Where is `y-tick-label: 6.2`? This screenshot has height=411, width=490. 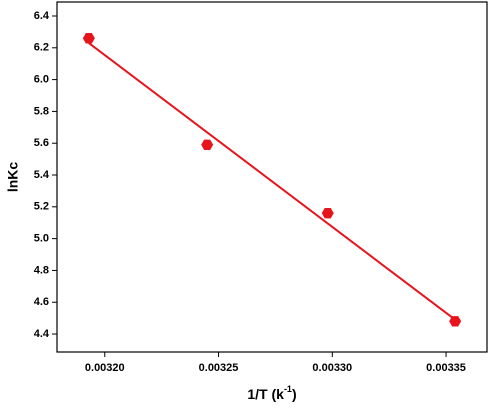 y-tick-label: 6.2 is located at coordinates (41, 48).